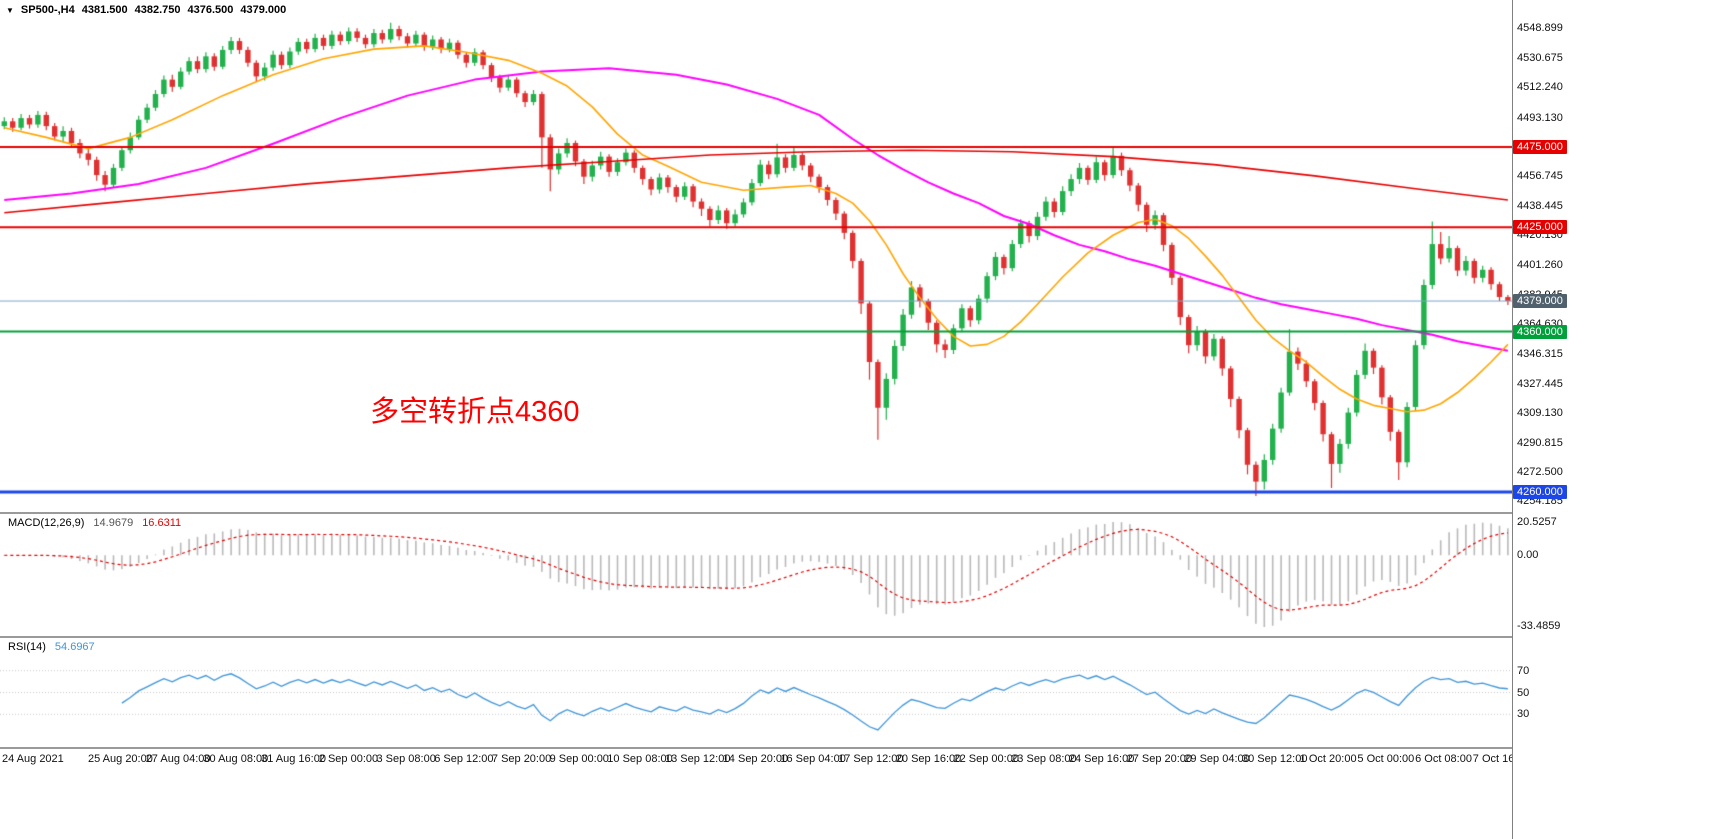  What do you see at coordinates (1537, 522) in the screenshot?
I see `macd-scale-max-label: 20.5257` at bounding box center [1537, 522].